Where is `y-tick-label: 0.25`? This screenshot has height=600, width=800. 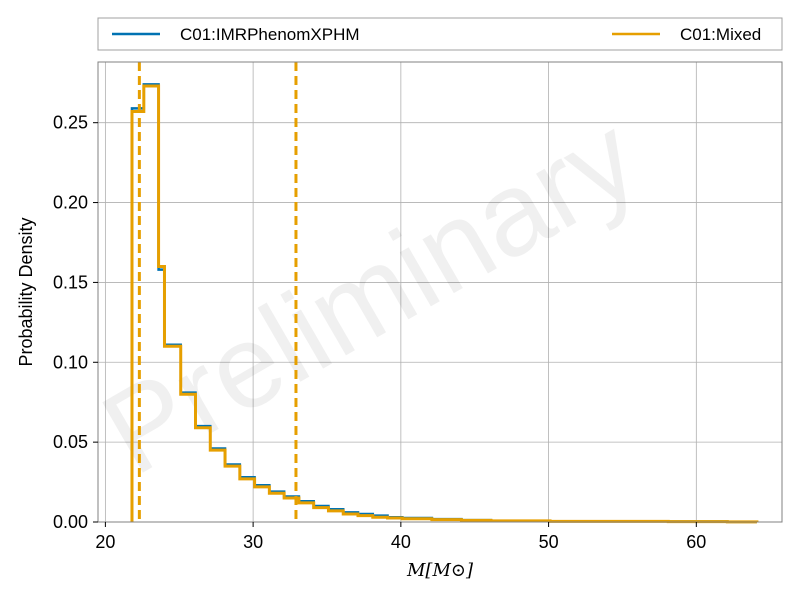 y-tick-label: 0.25 is located at coordinates (70, 123).